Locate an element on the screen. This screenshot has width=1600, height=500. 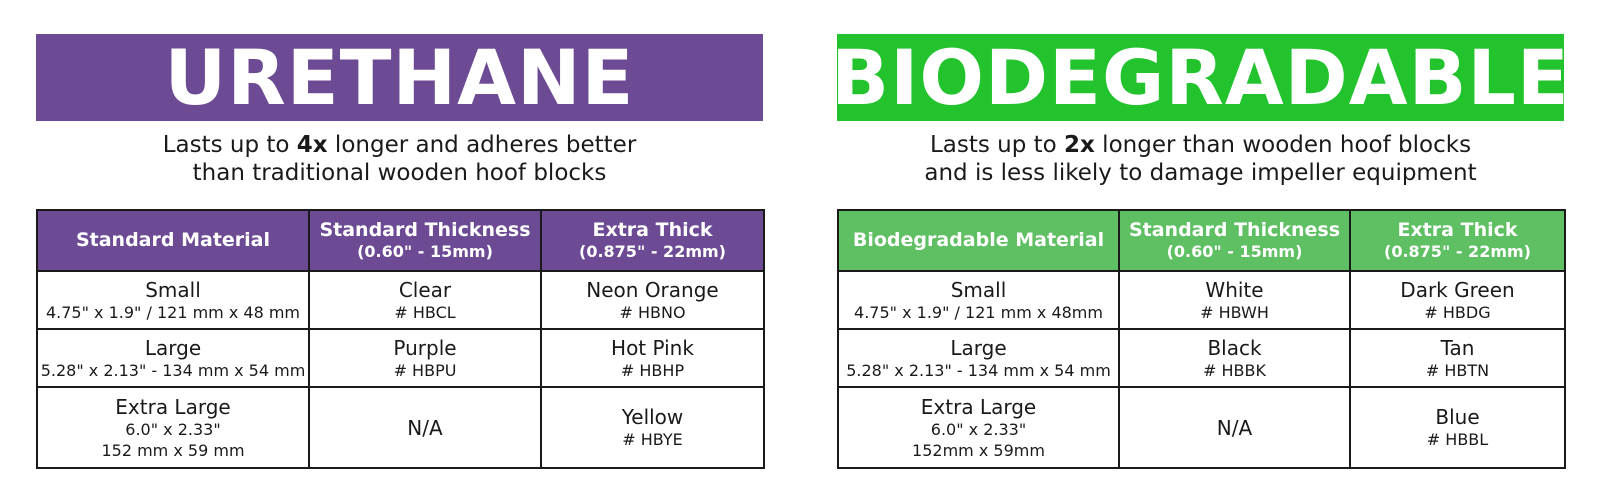
standard-cell: Purple # HBPU is located at coordinates (425, 358).